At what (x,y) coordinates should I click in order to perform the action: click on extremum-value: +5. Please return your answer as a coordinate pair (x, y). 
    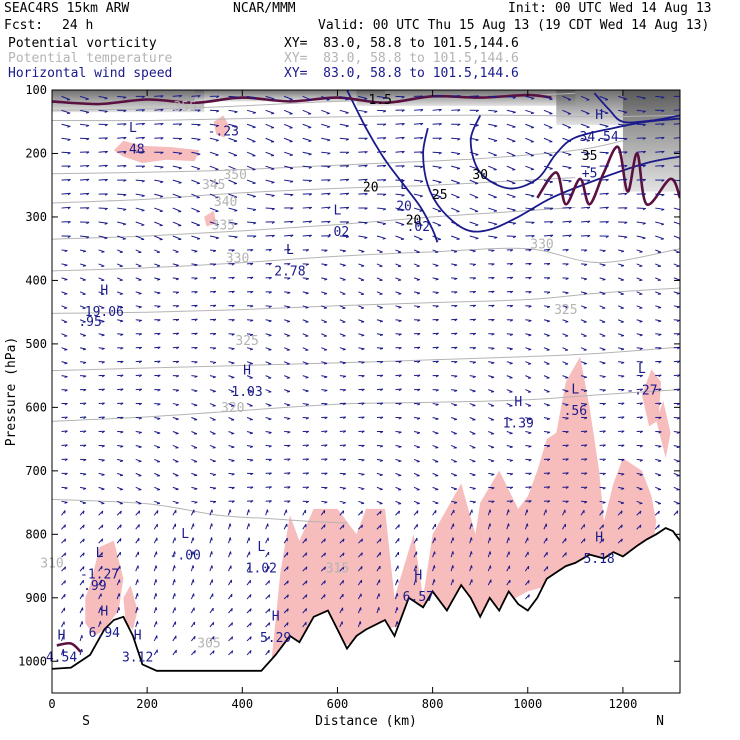
    Looking at the image, I should click on (590, 174).